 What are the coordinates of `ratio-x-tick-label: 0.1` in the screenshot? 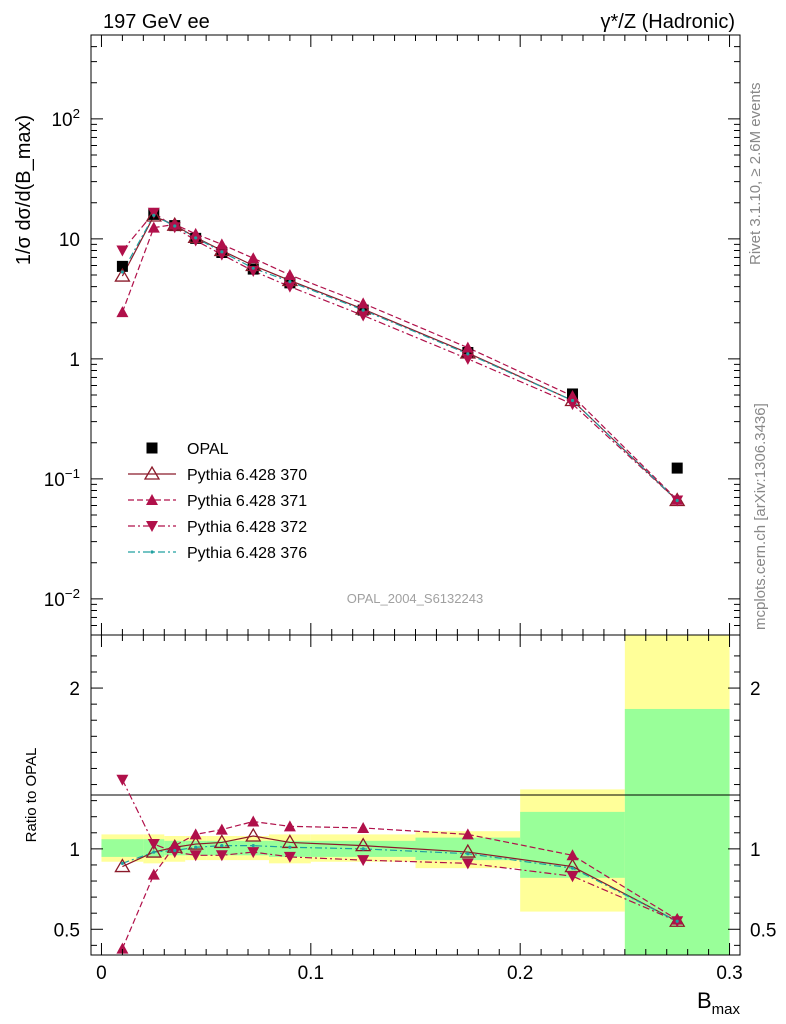 It's located at (311, 973).